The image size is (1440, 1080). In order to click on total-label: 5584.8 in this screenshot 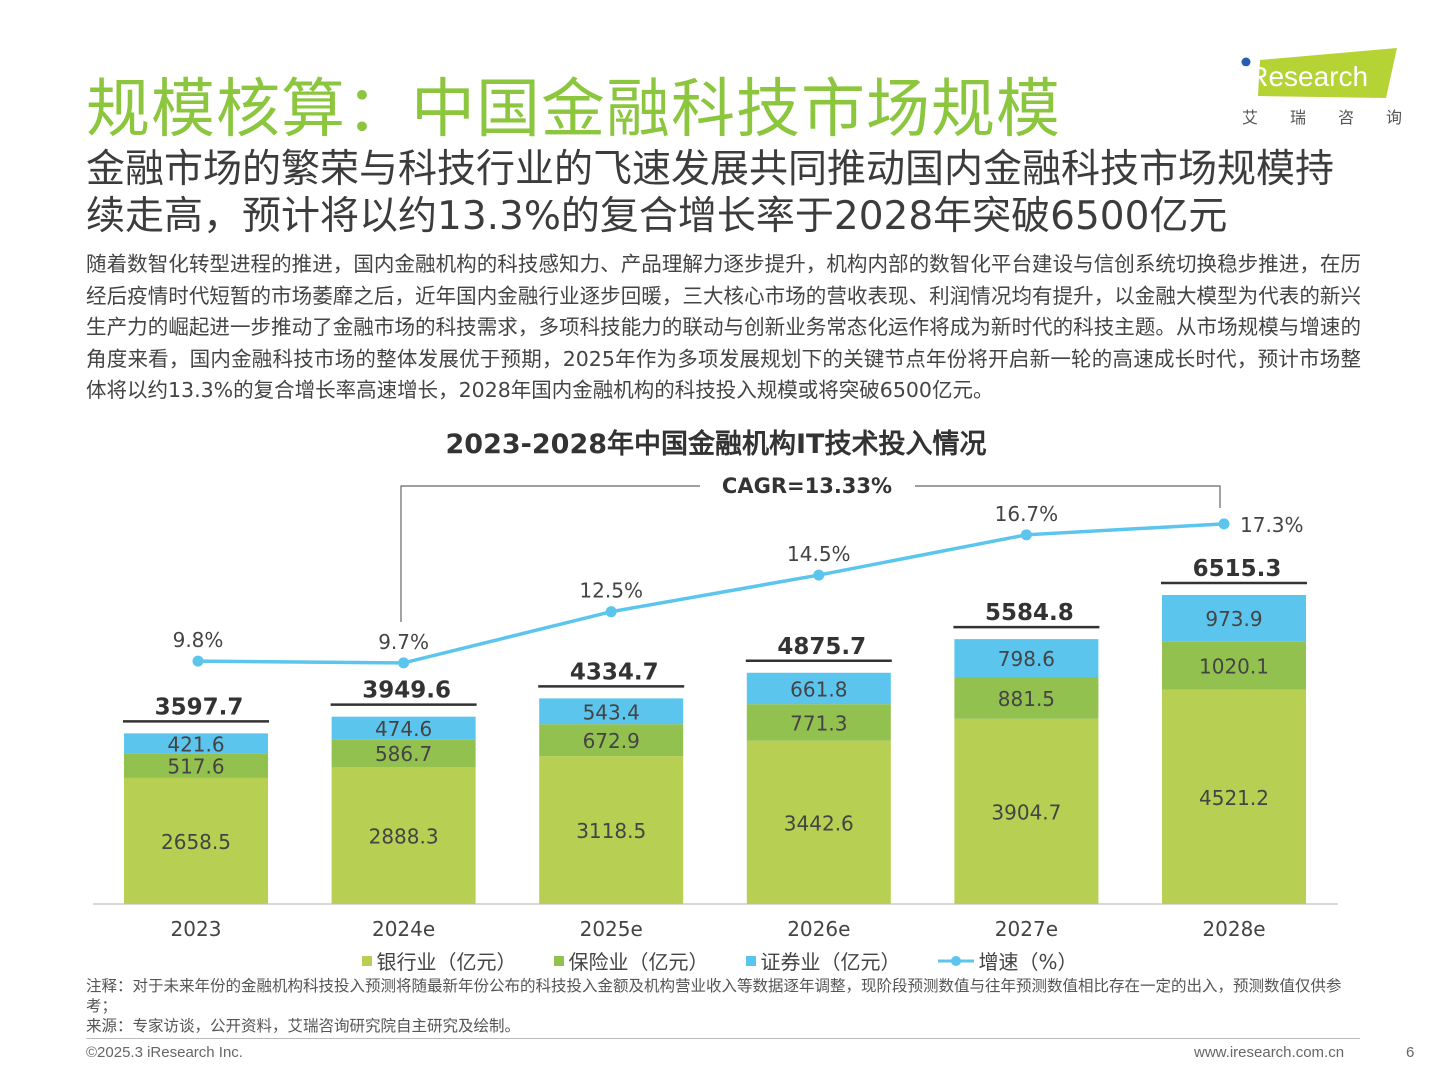, I will do `click(1029, 613)`.